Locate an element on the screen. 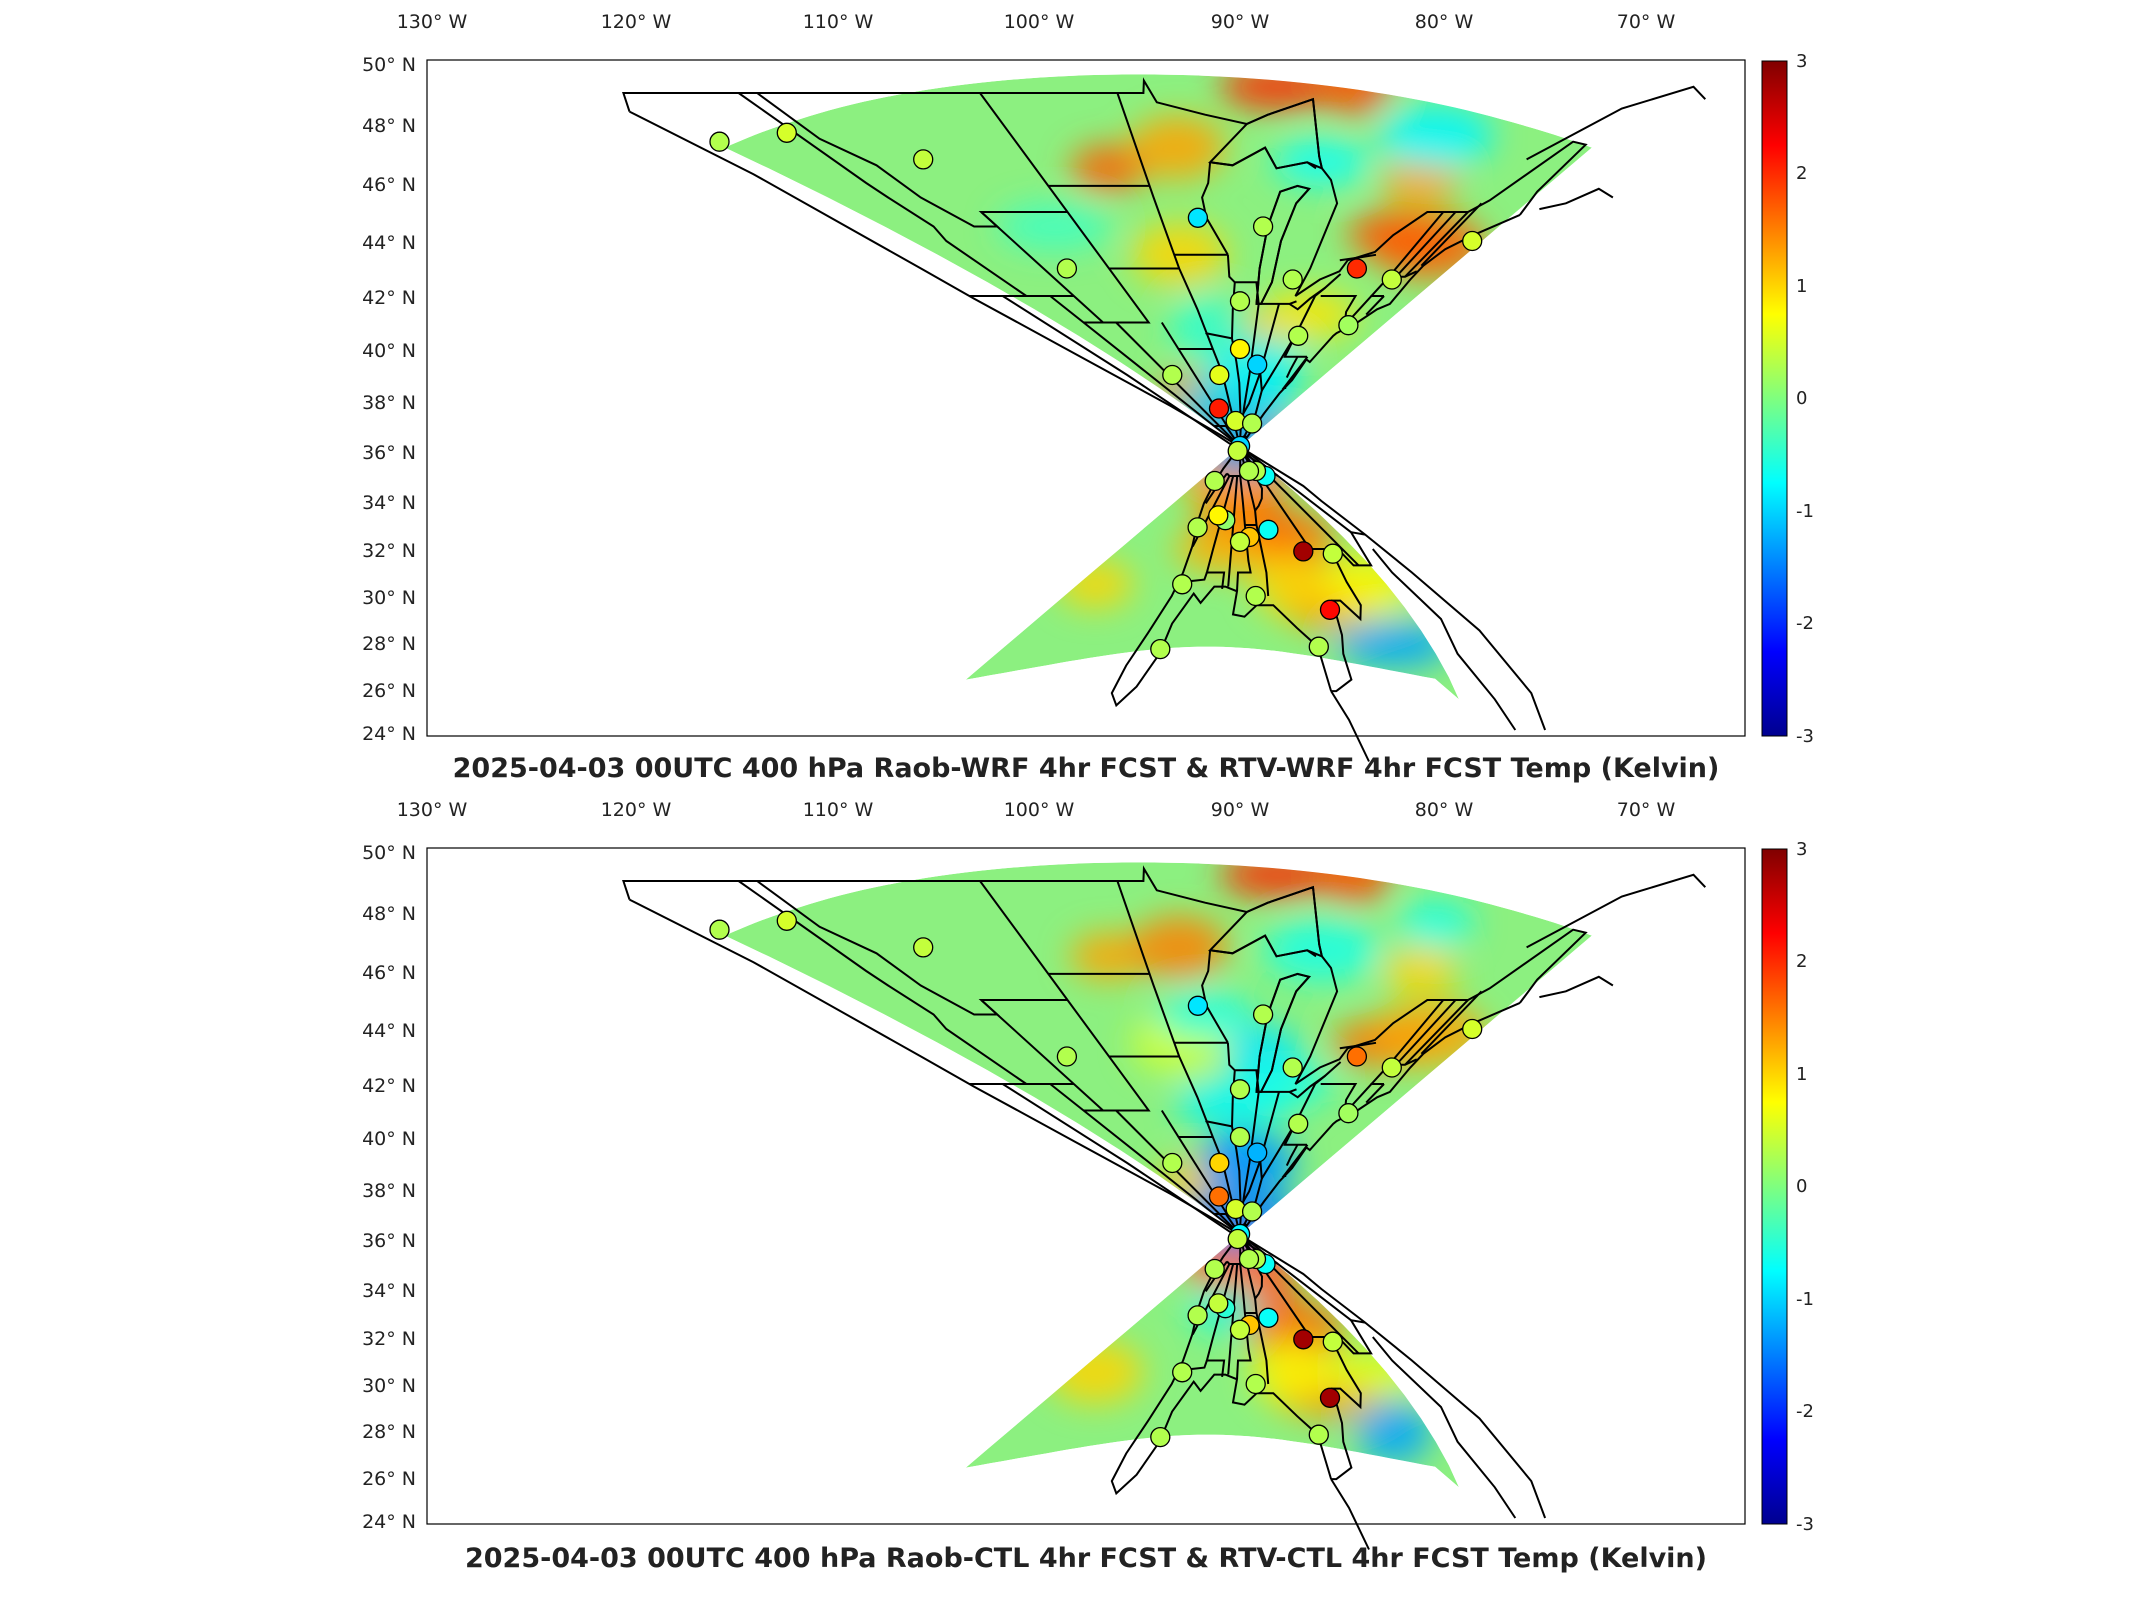 The image size is (2133, 1600). lat-label-24n: 24° N is located at coordinates (389, 734).